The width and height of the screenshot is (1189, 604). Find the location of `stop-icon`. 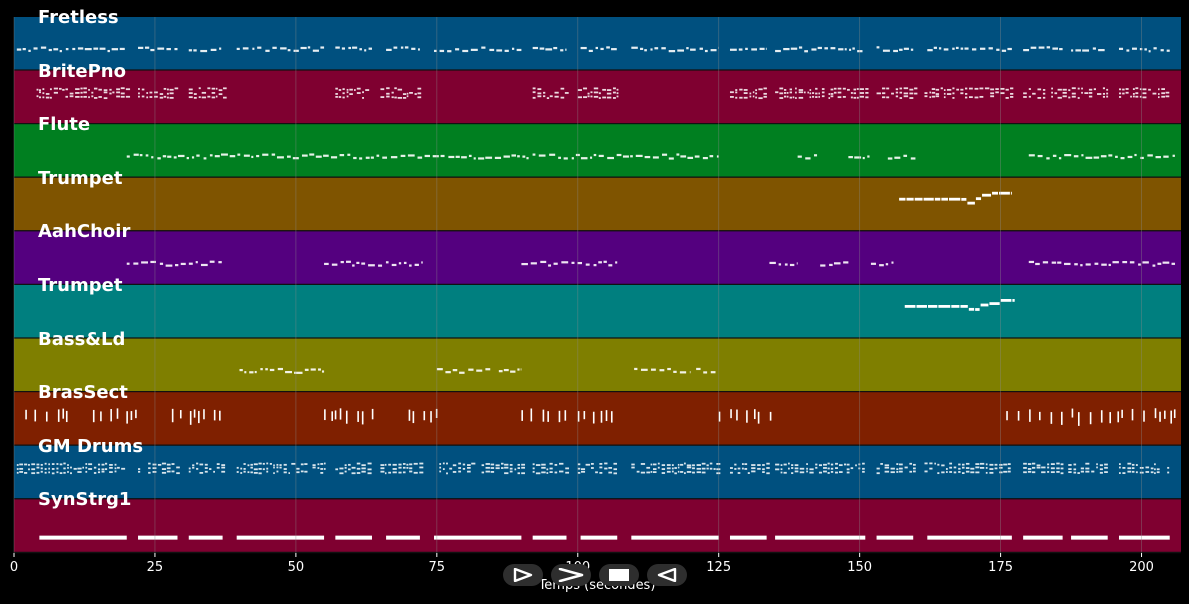

stop-icon is located at coordinates (619, 575).